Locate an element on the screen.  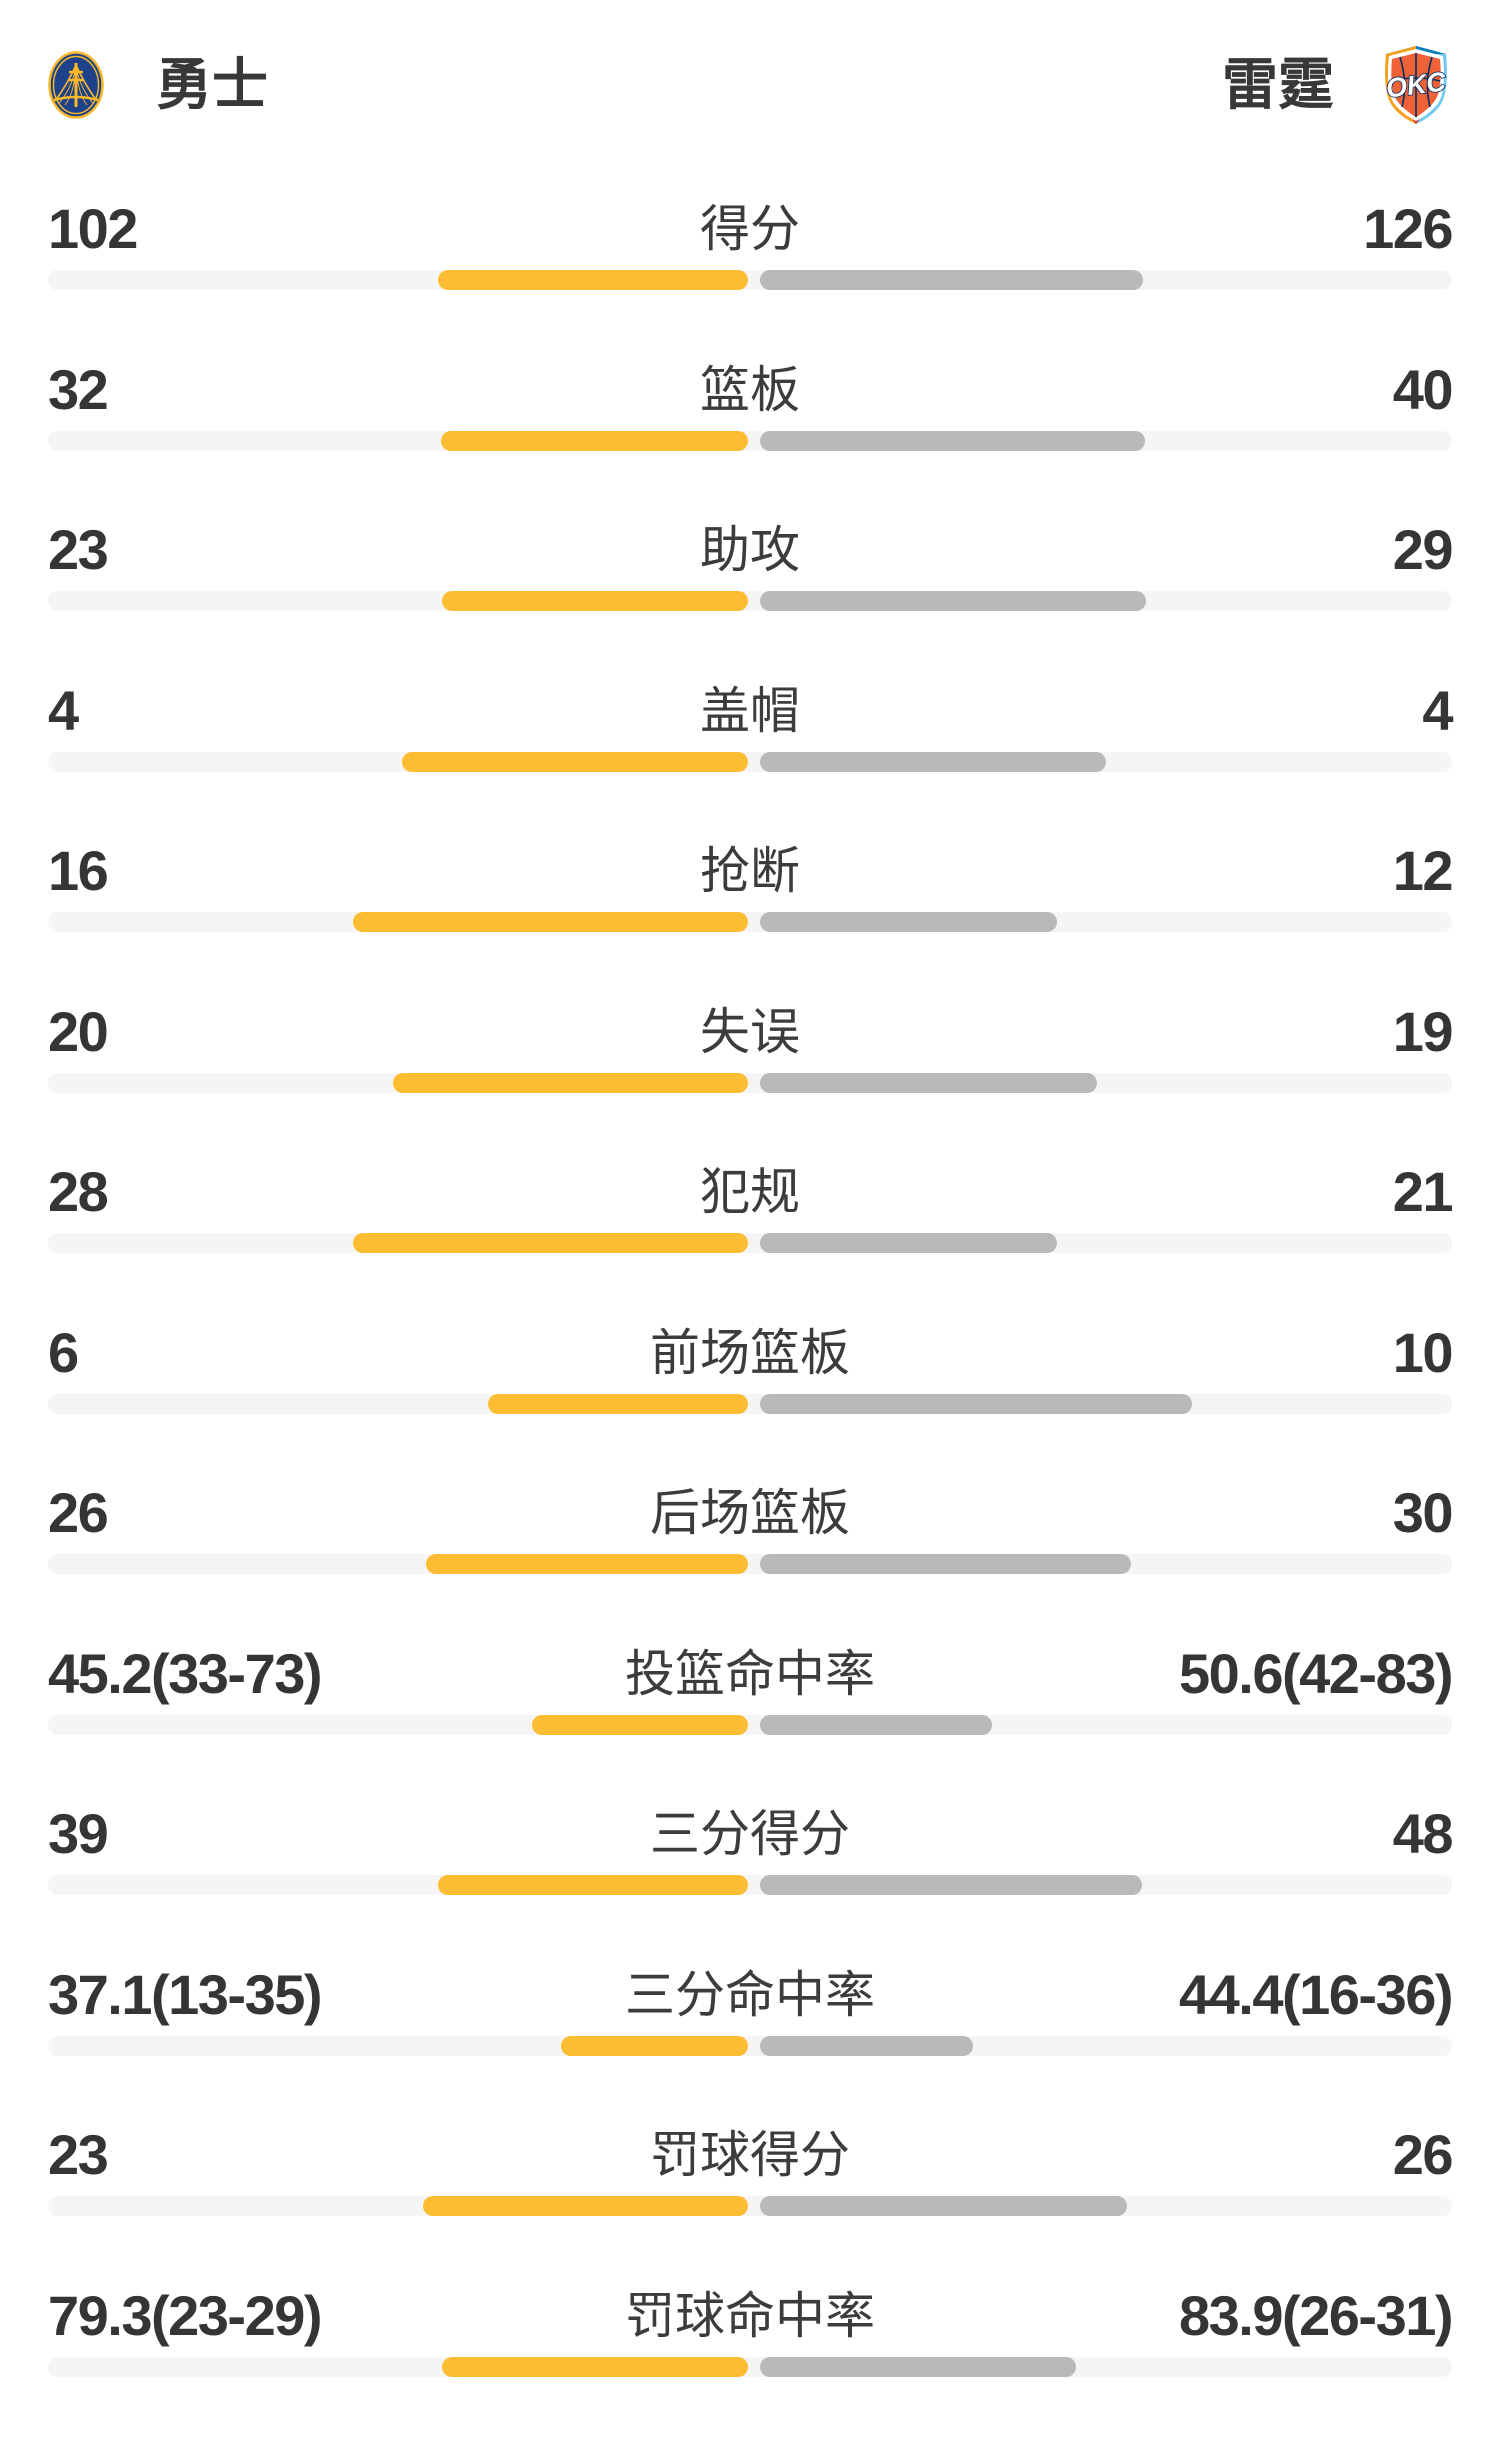
stat-values-line: 37.1(13-35) 三分命中率 44.4(16-36) is located at coordinates (750, 1995).